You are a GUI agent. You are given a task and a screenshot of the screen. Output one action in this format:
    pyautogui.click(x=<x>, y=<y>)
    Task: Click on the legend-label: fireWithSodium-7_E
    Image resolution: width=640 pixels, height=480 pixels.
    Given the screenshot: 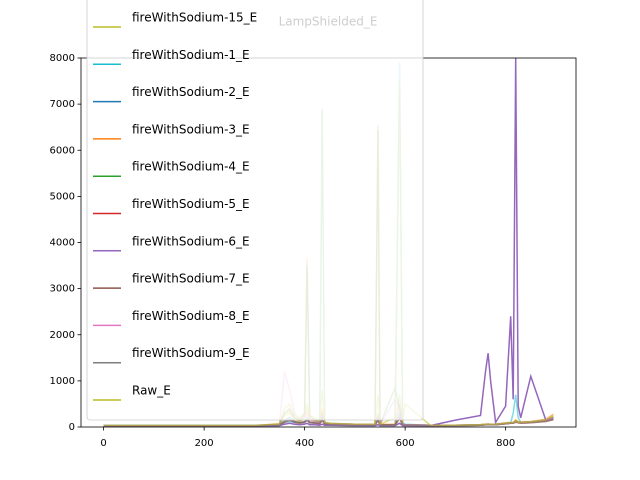 What is the action you would take?
    pyautogui.click(x=191, y=279)
    